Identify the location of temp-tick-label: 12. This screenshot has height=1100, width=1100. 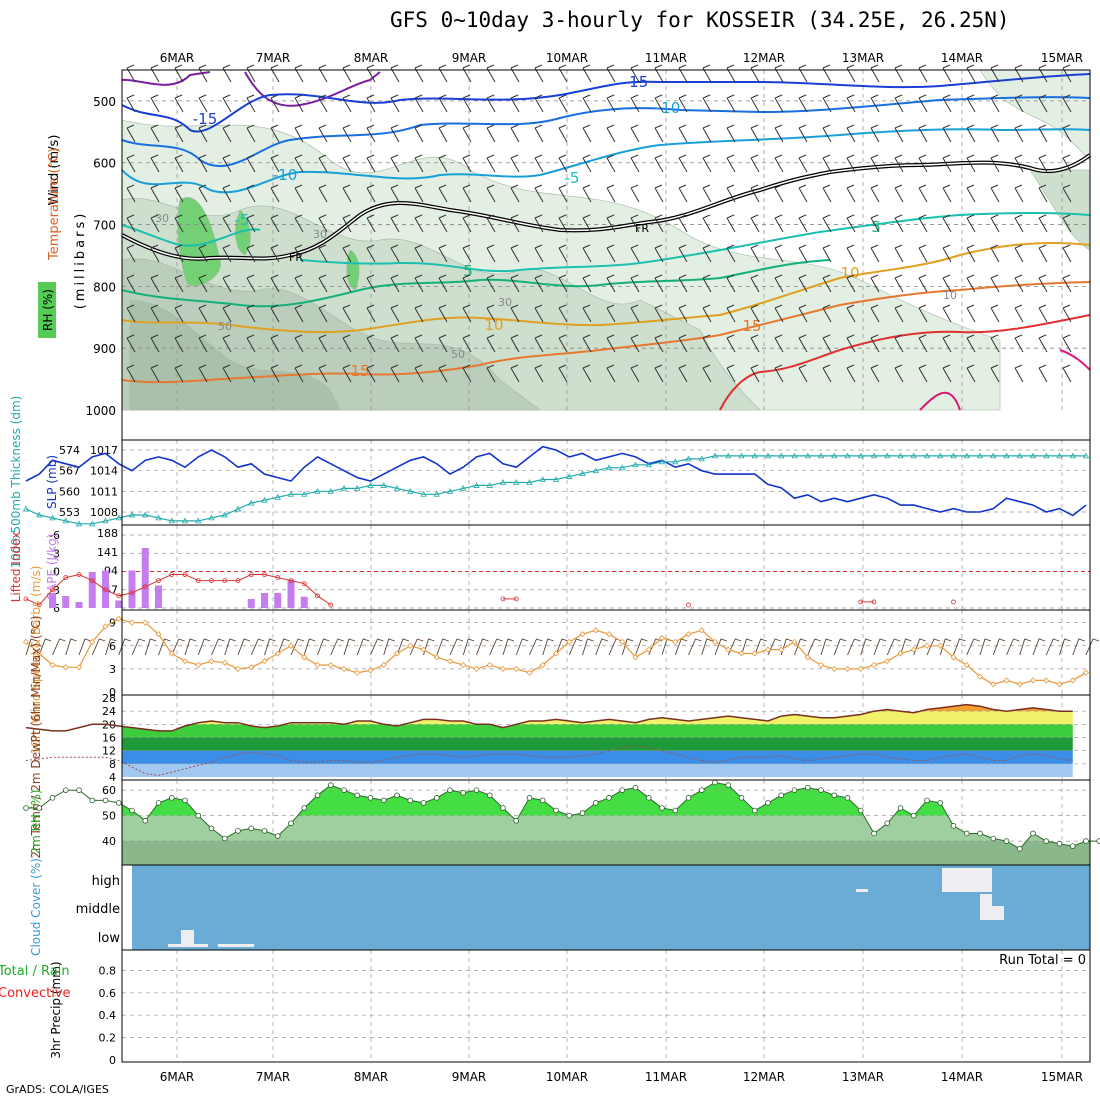
(109, 751).